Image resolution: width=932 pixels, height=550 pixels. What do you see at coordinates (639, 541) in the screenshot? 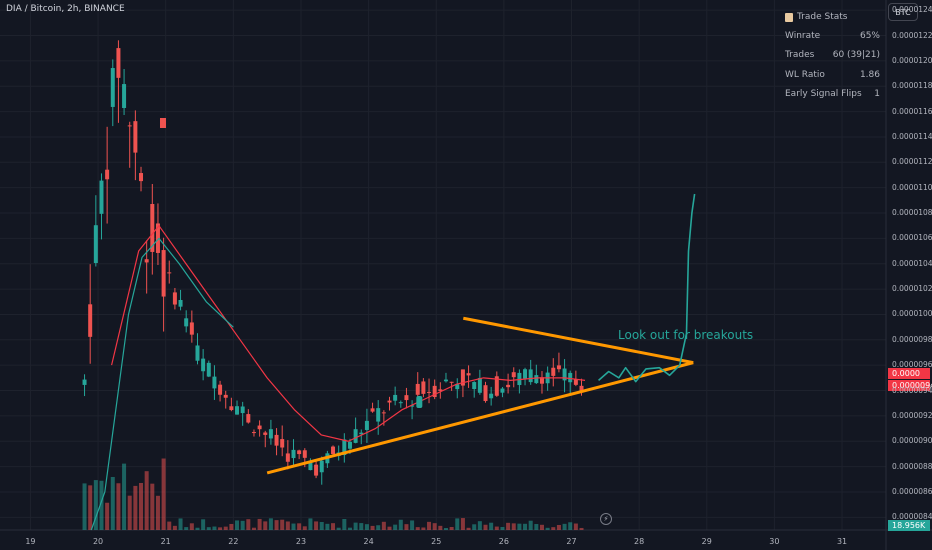
I see `x-tick-label: 28` at bounding box center [639, 541].